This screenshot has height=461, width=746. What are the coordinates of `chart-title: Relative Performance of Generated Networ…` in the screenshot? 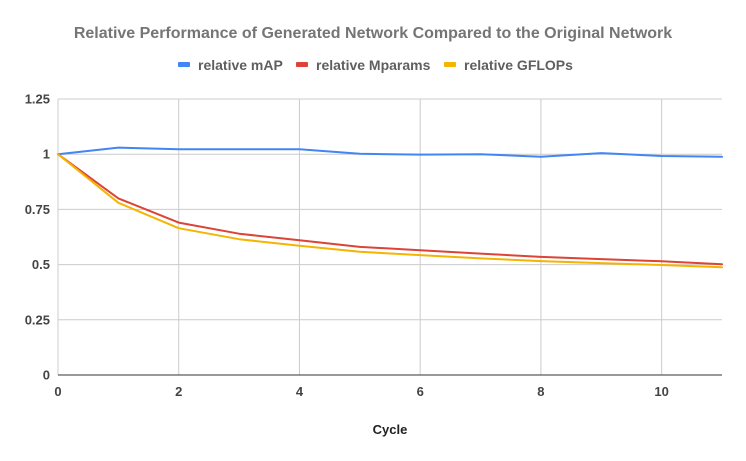 It's located at (373, 33).